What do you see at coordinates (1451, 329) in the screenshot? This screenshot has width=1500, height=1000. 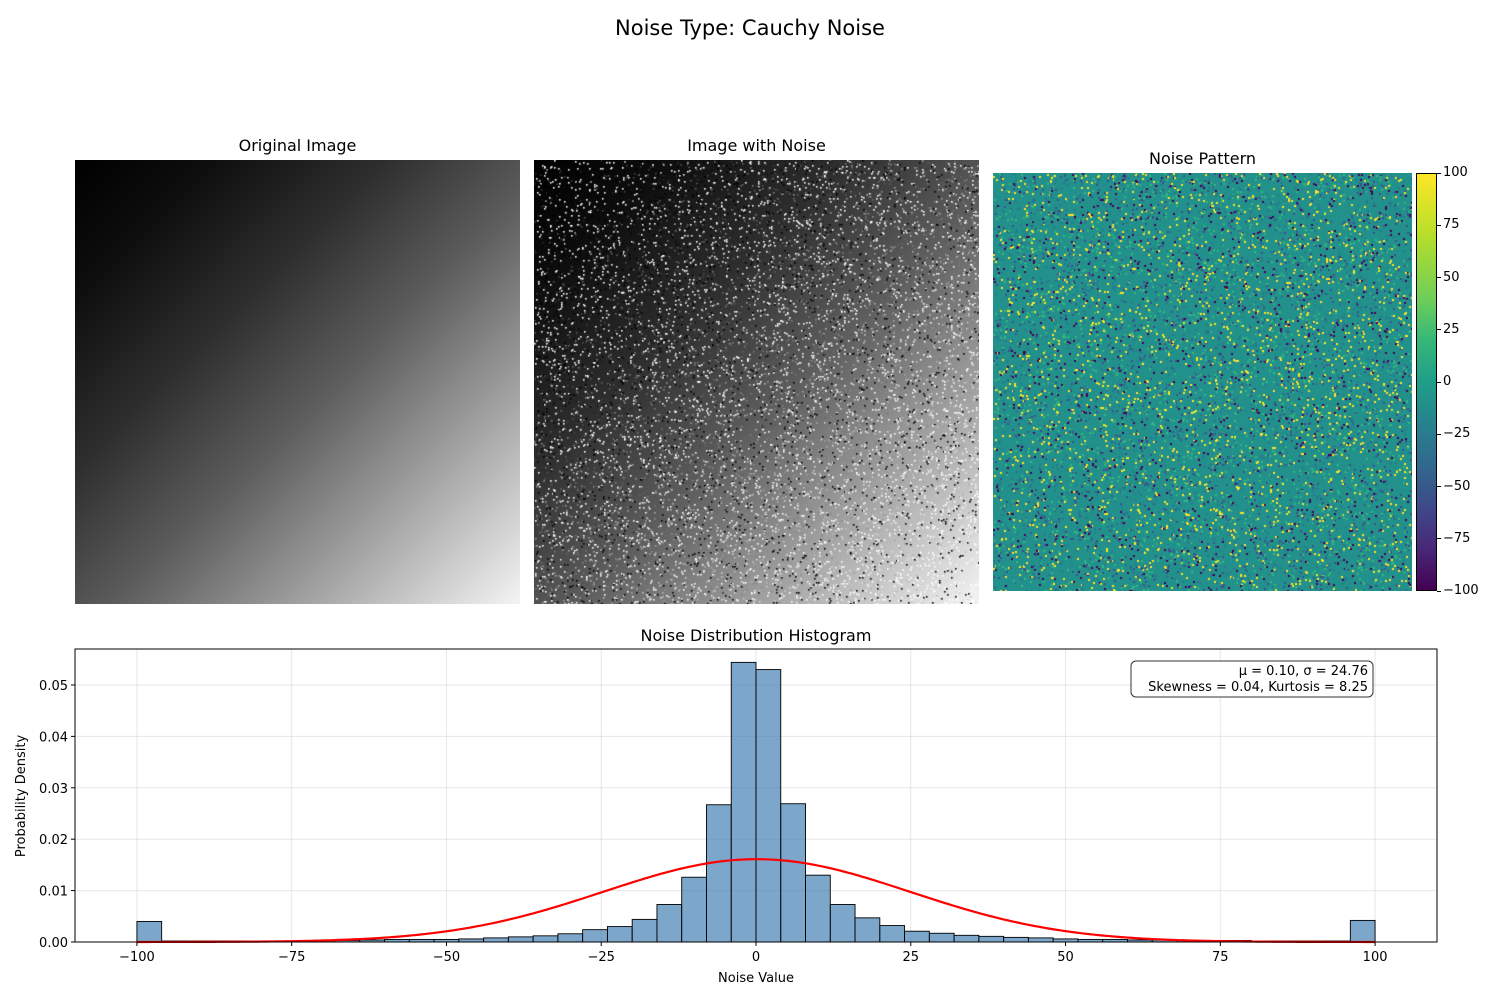 I see `colorbar-tick-label: 25` at bounding box center [1451, 329].